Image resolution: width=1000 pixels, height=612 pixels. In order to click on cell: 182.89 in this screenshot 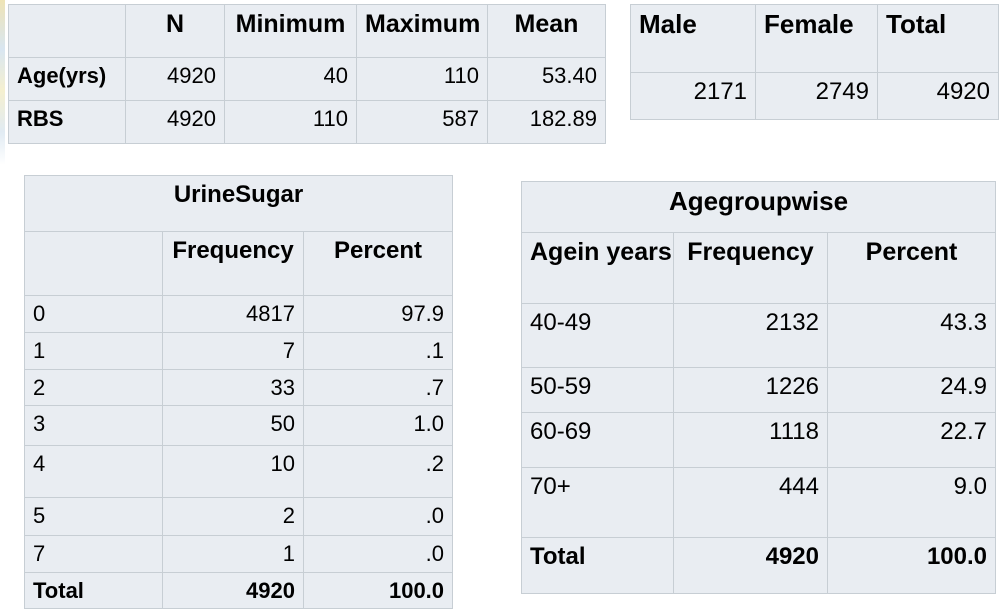, I will do `click(546, 122)`.